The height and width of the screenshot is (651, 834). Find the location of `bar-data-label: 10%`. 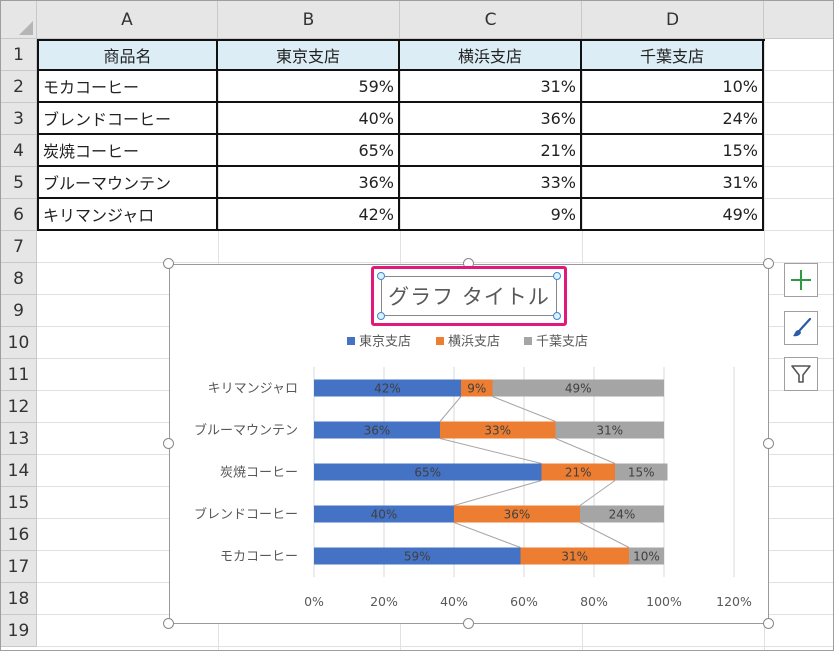

bar-data-label: 10% is located at coordinates (646, 557).